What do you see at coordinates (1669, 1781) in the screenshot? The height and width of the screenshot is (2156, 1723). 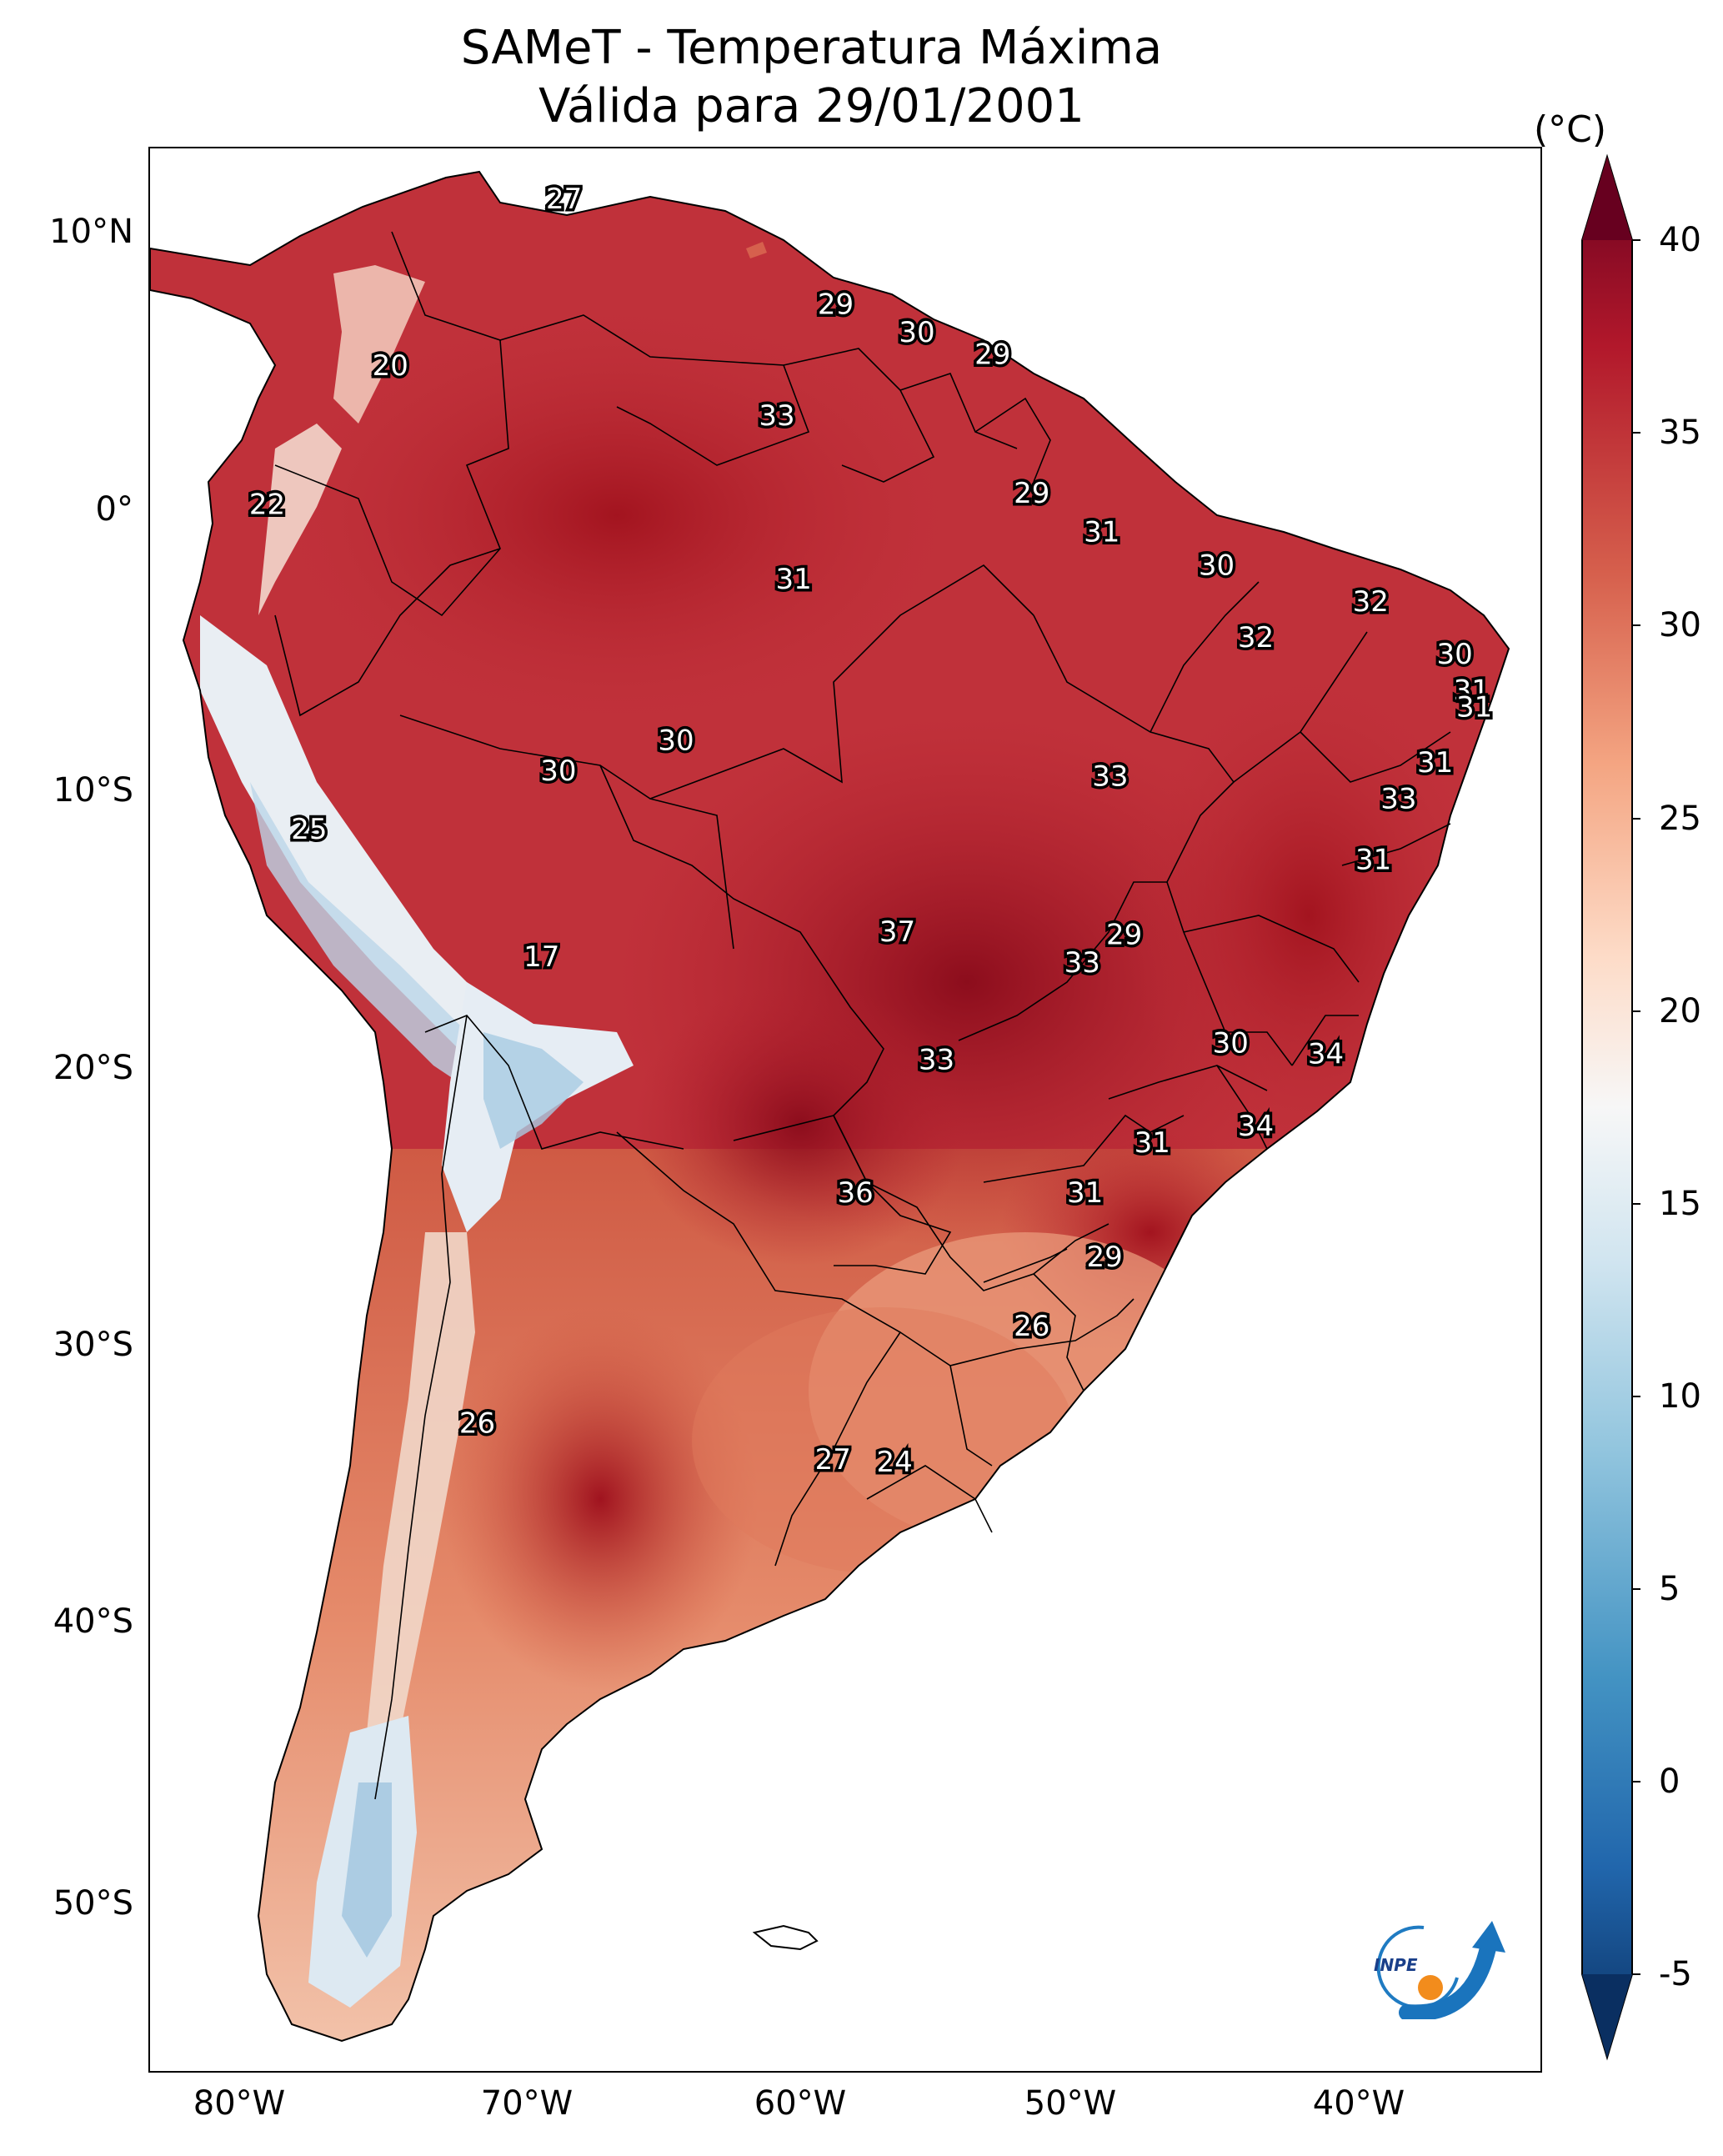 I see `colorbar-tick-label: 0` at bounding box center [1669, 1781].